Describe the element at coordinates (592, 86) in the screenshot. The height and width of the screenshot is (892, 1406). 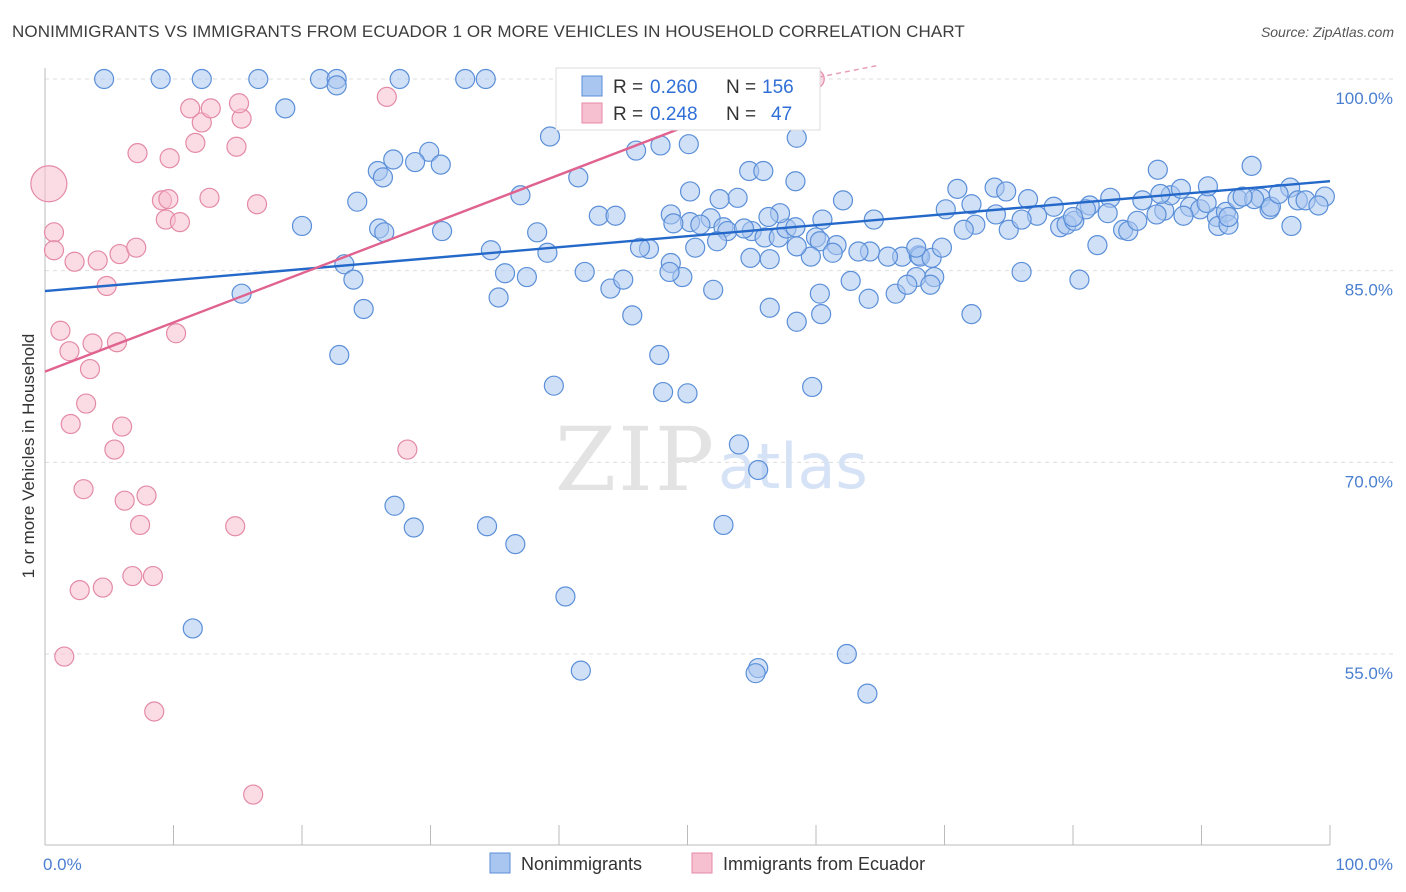
I see `legend-swatch-blue` at that location.